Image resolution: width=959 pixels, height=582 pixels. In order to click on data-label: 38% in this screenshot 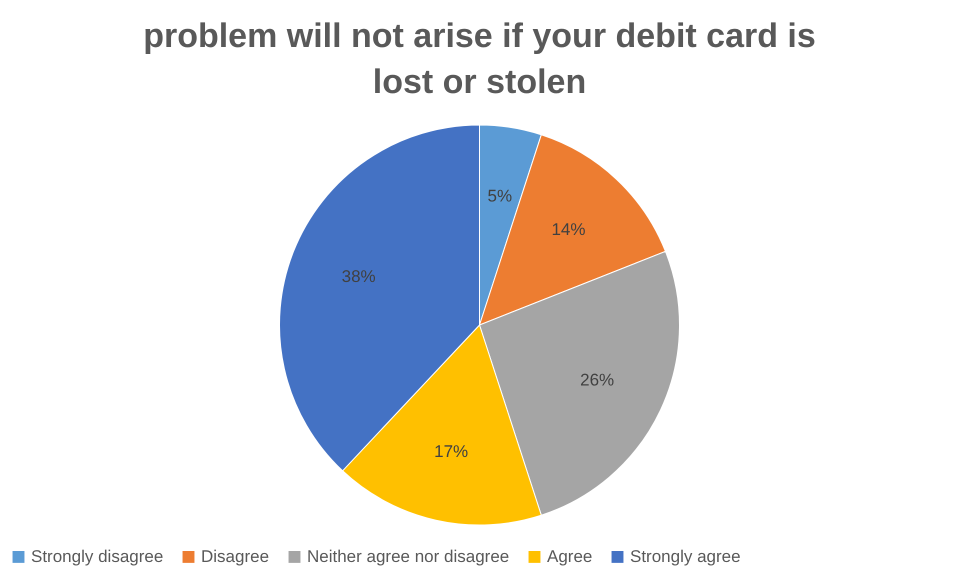, I will do `click(359, 276)`.